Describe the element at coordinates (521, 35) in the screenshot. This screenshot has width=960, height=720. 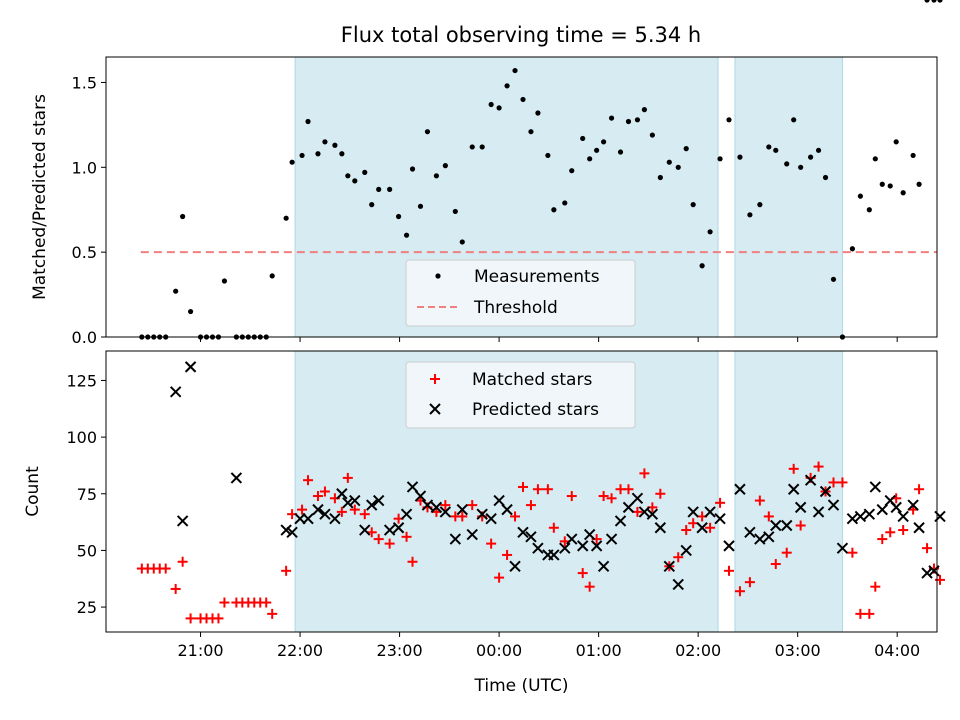
I see `chart-title: Flux total observing time = 5.34 h` at that location.